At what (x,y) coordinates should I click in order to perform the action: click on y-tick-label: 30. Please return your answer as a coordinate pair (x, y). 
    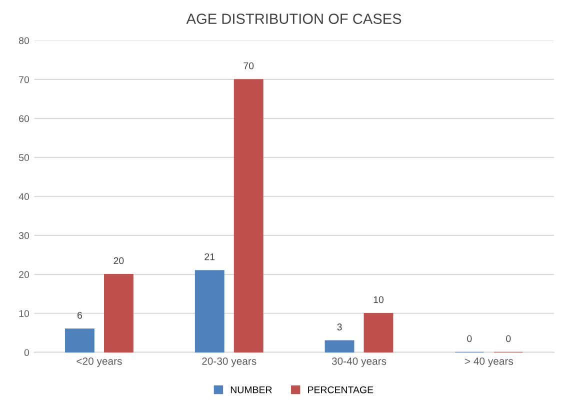
    Looking at the image, I should click on (24, 236).